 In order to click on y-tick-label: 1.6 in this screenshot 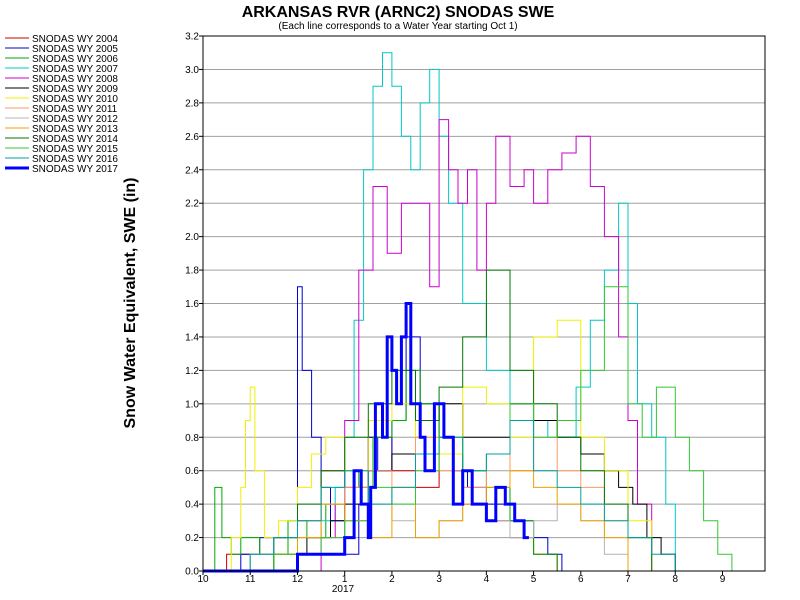, I will do `click(192, 304)`.